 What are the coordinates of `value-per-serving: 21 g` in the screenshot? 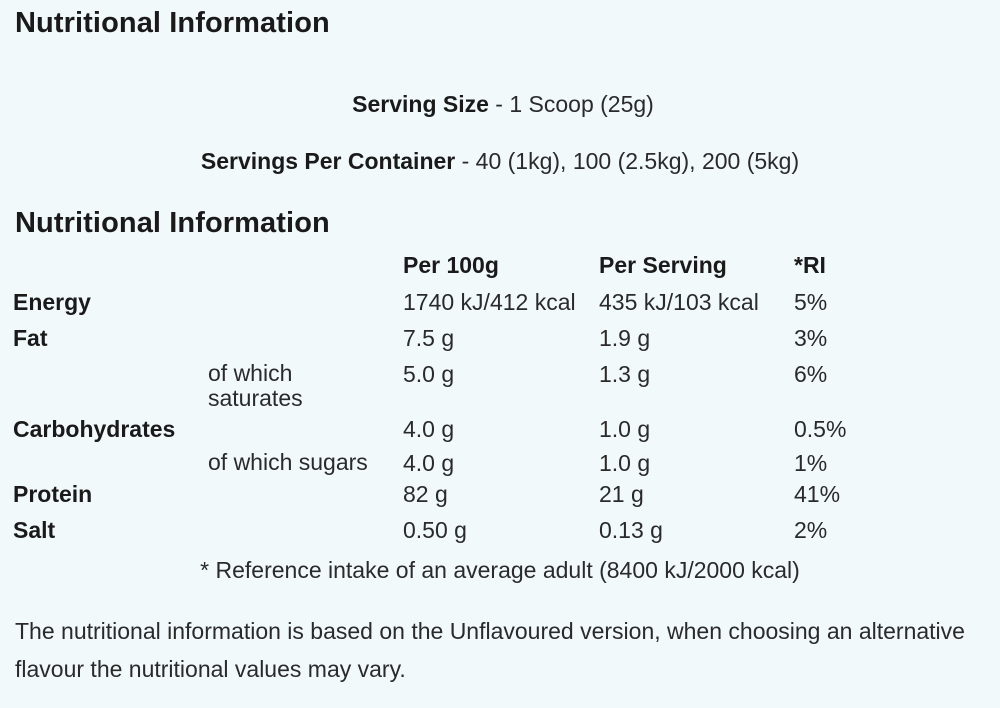 It's located at (621, 494).